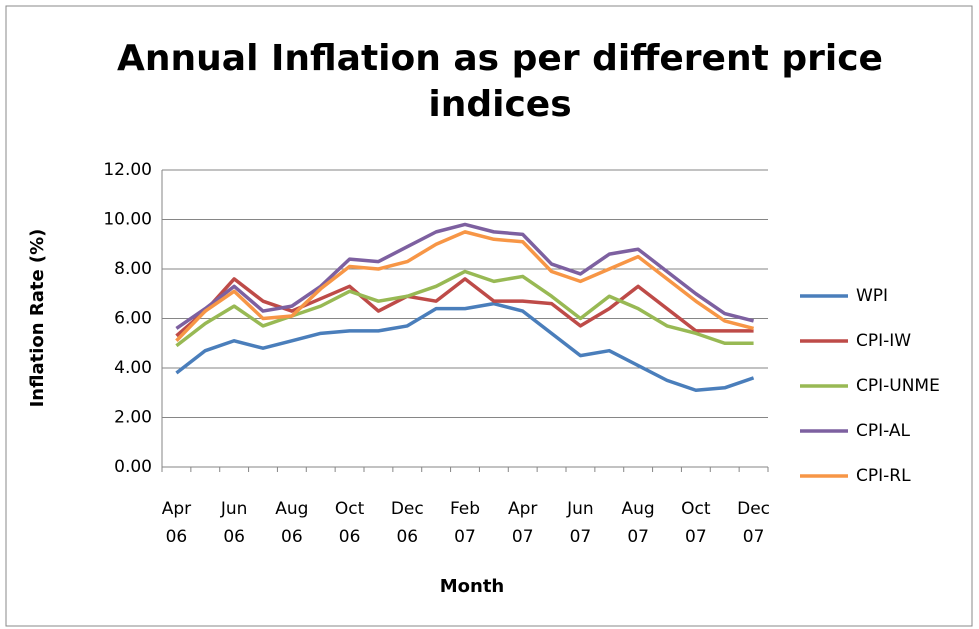  Describe the element at coordinates (176, 523) in the screenshot. I see `x-tick-label: Apr 06` at that location.